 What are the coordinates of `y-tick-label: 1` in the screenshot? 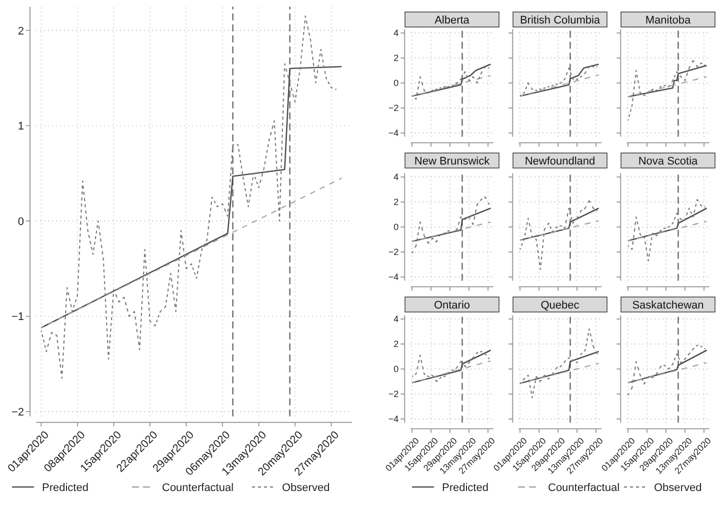 It's located at (21, 126).